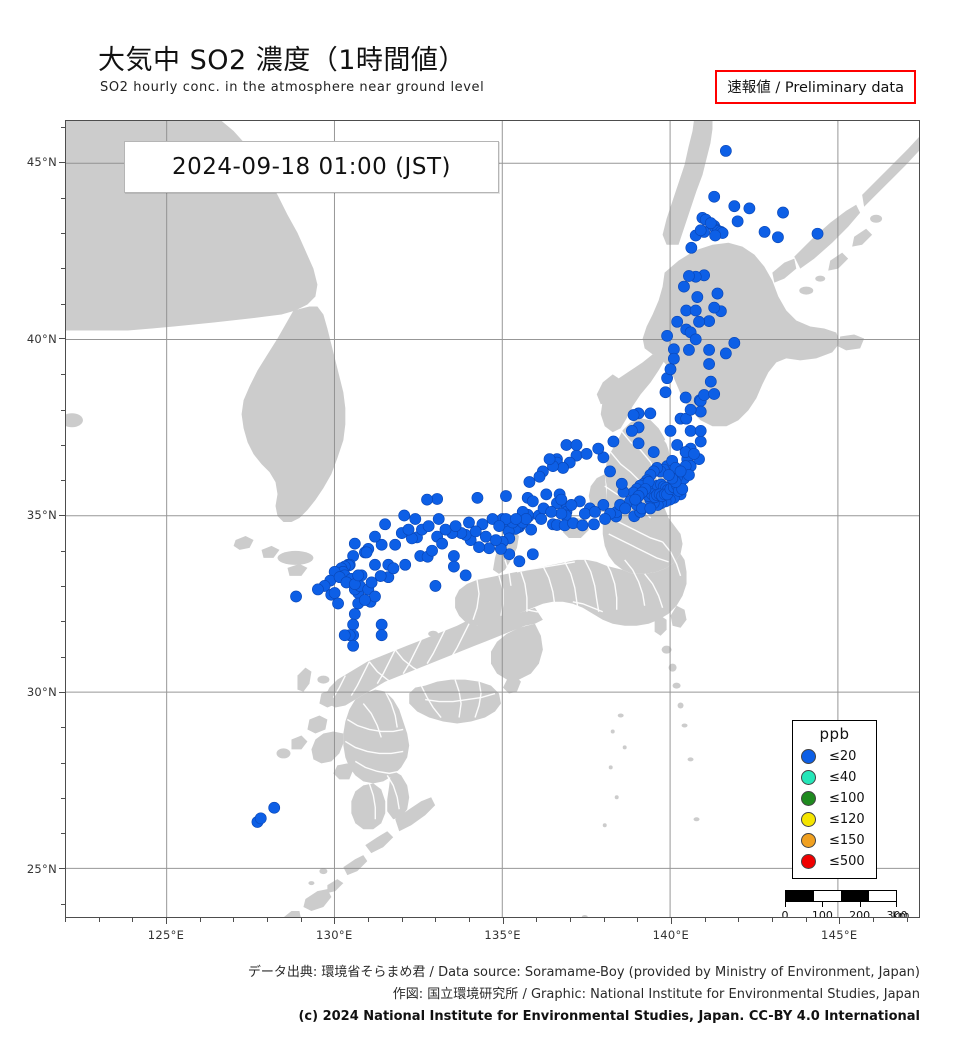 Image resolution: width=980 pixels, height=1060 pixels. What do you see at coordinates (834, 798) in the screenshot?
I see `legend-row: ≤100` at bounding box center [834, 798].